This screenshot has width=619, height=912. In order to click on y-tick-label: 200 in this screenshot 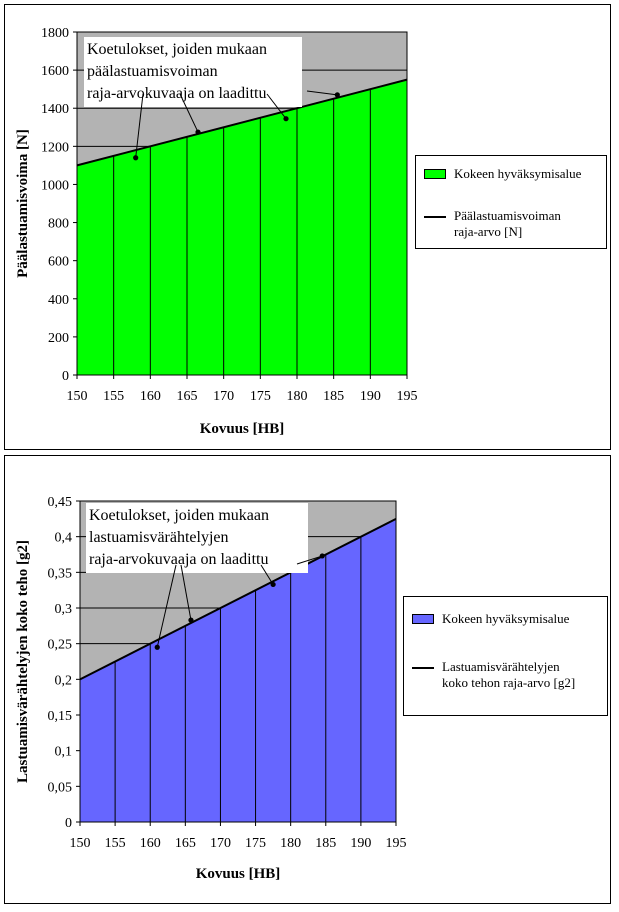, I will do `click(58, 338)`.